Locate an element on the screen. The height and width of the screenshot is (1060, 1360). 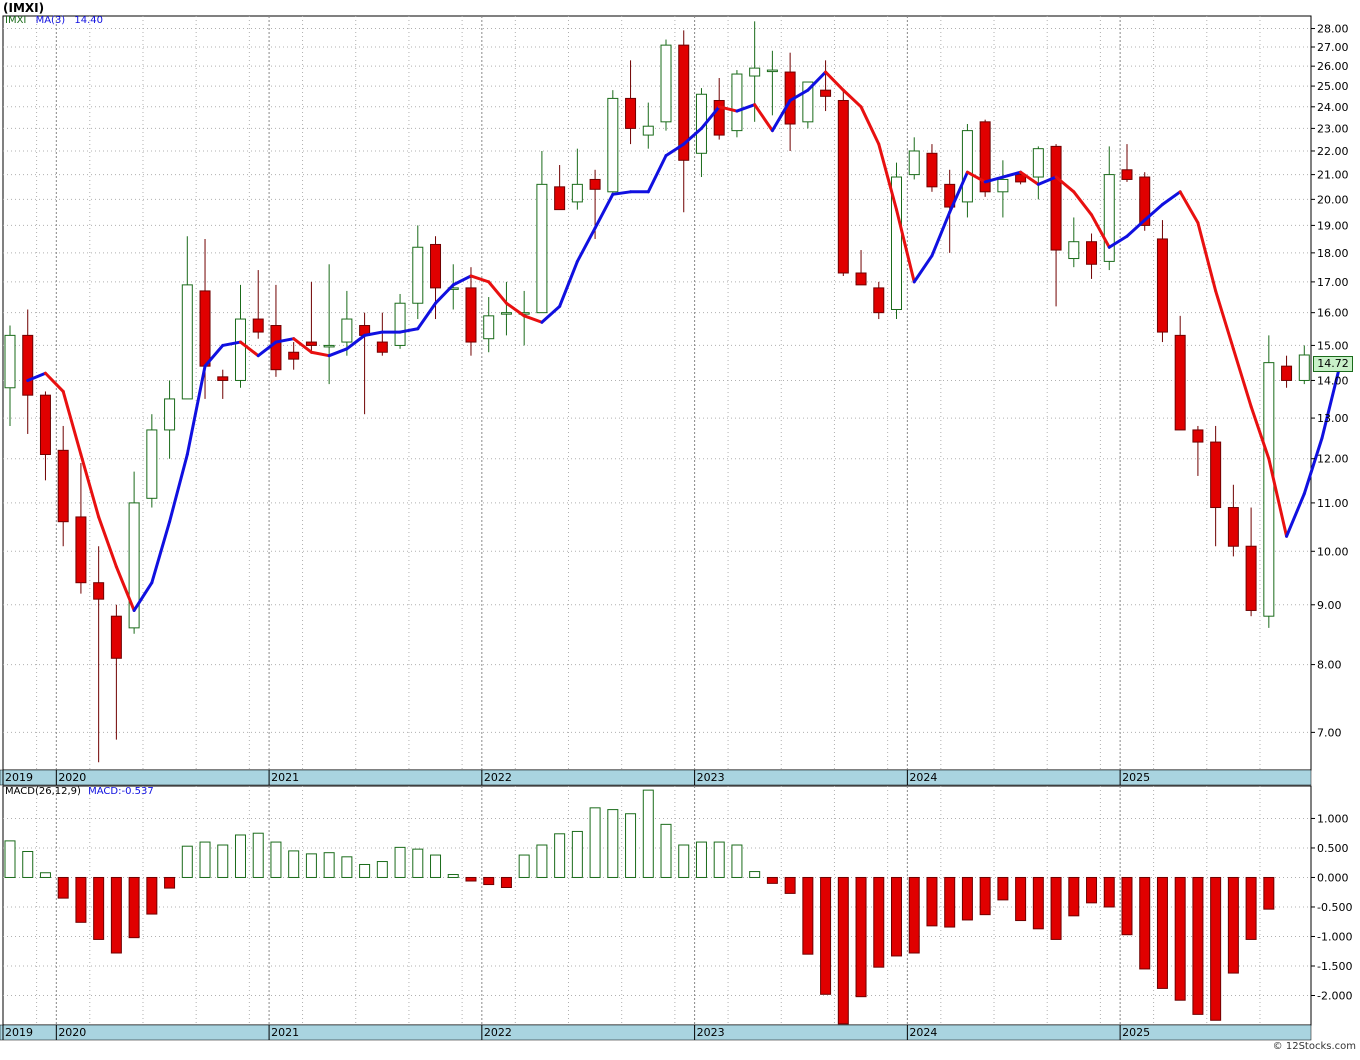
legend-ma: MA(3) is located at coordinates (50, 20).